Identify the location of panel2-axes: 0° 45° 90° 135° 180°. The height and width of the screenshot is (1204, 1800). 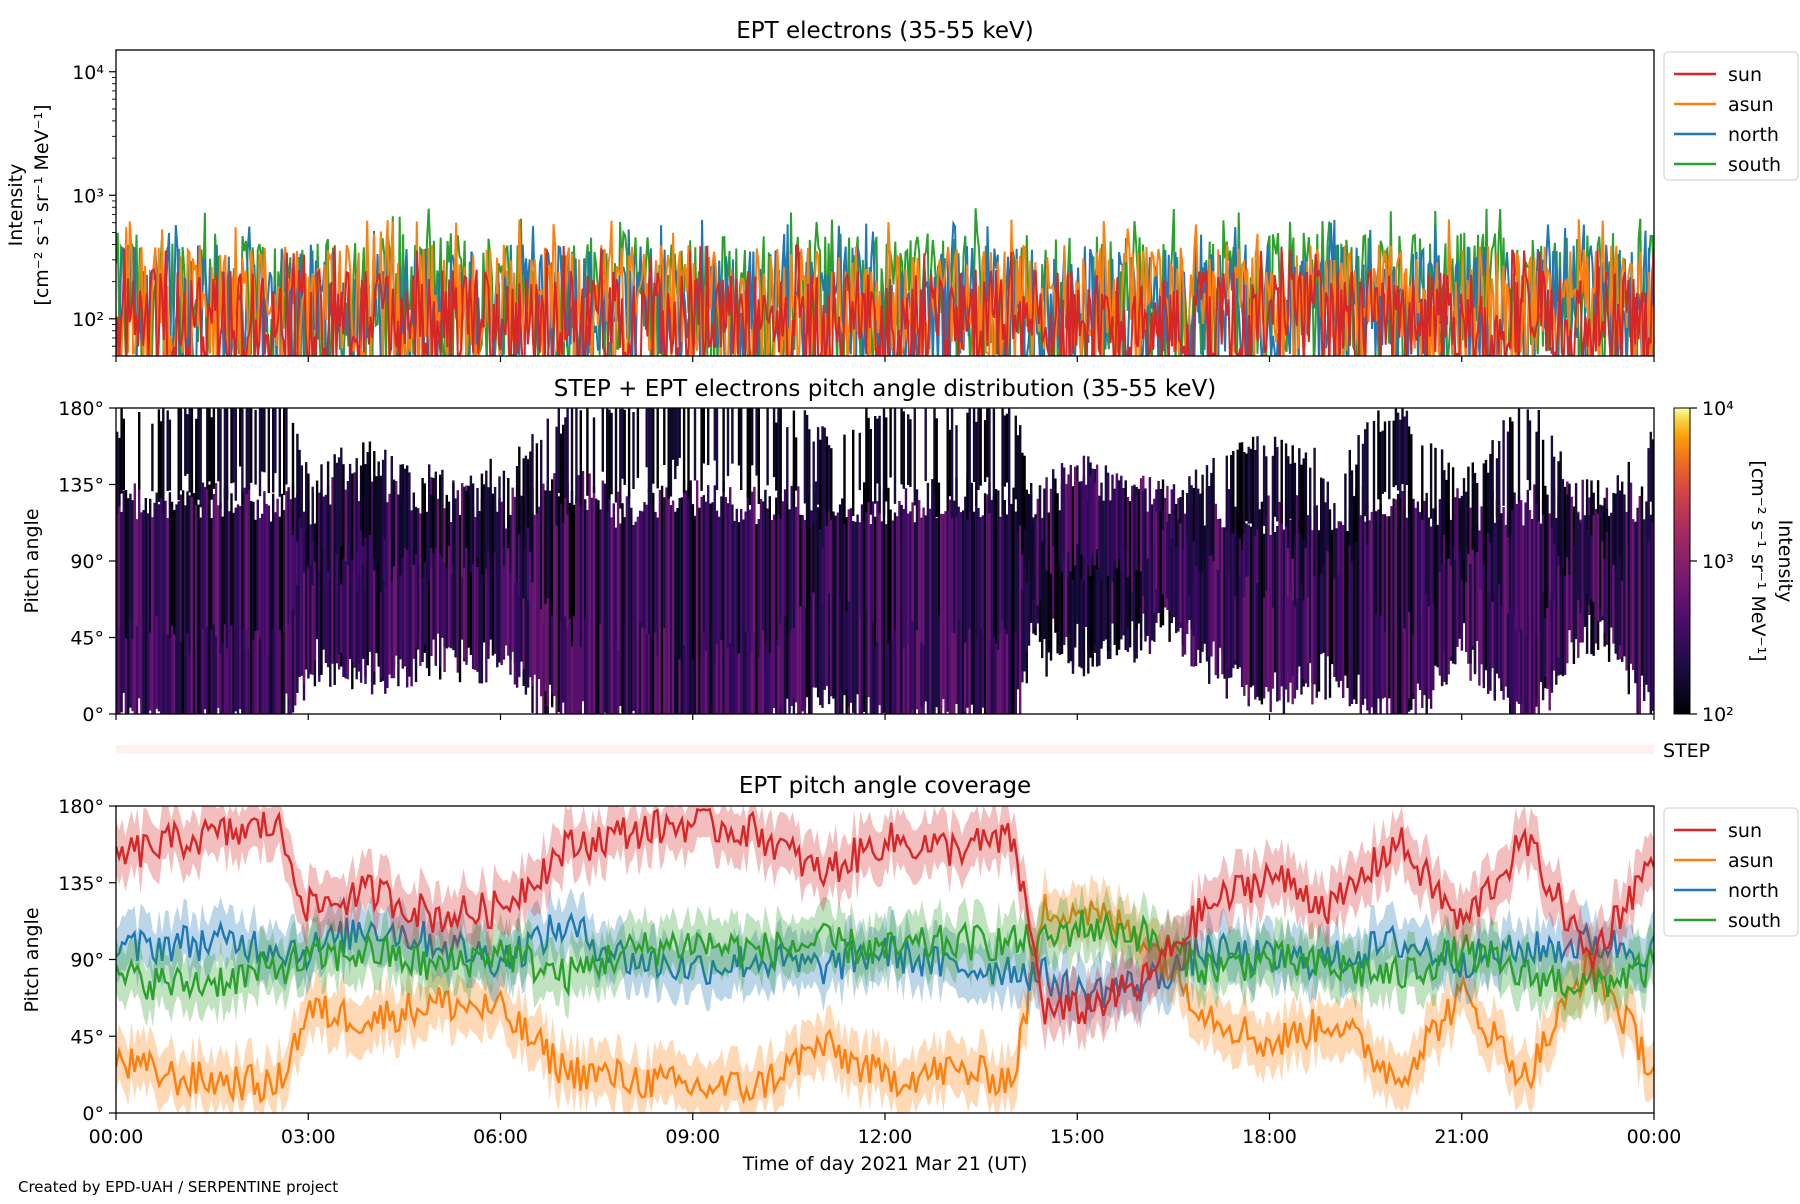
(87, 562).